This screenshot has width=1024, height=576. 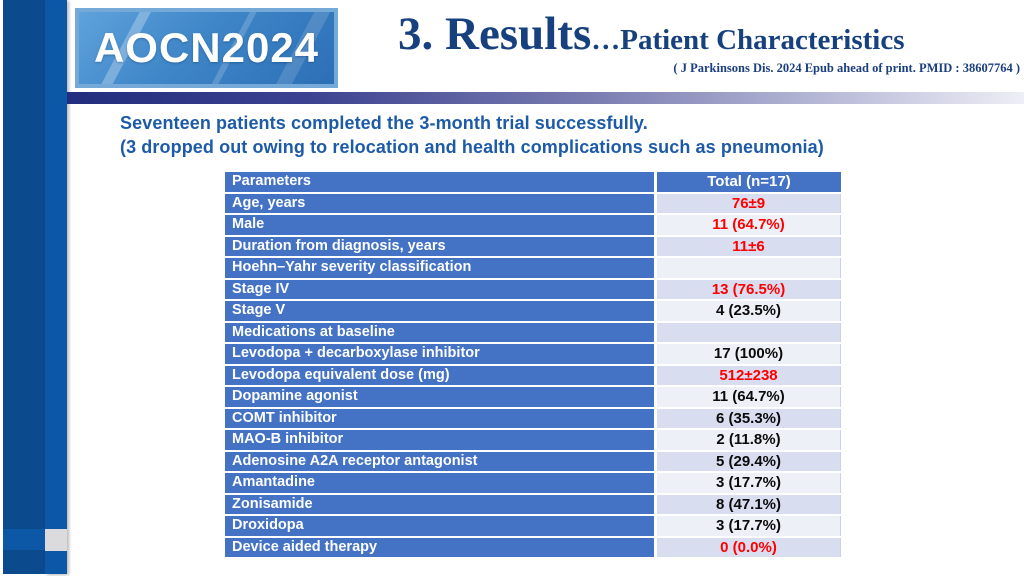 I want to click on table-row: COMT inhibitor 6 (35.3%), so click(x=533, y=418).